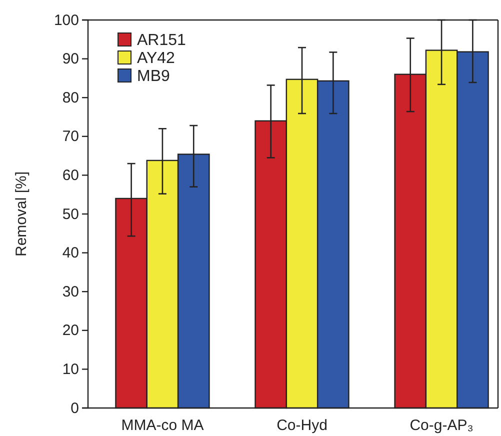 This screenshot has width=501, height=436. What do you see at coordinates (74, 408) in the screenshot?
I see `y-tick-label: 0` at bounding box center [74, 408].